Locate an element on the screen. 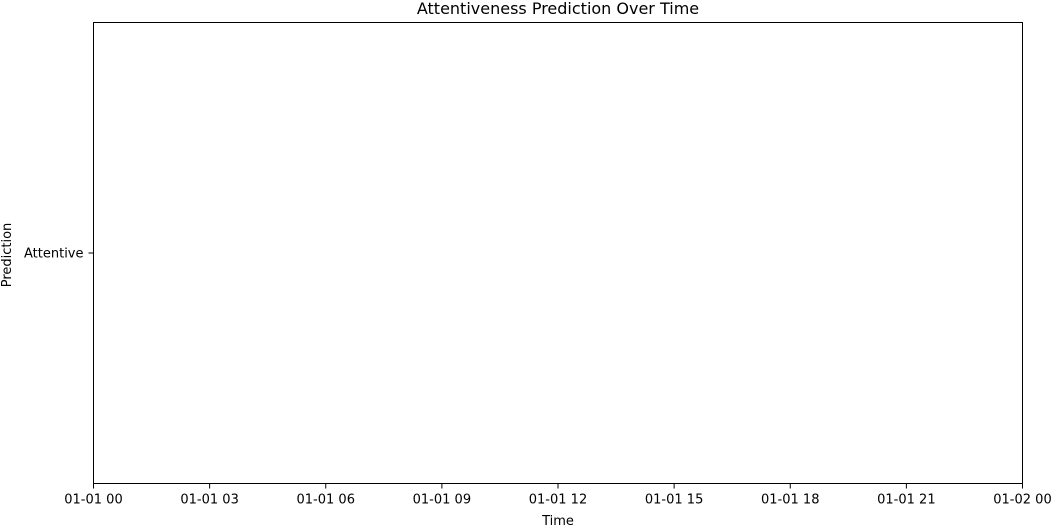 This screenshot has width=1053, height=527. x-tick-label: 01-01 06 is located at coordinates (326, 500).